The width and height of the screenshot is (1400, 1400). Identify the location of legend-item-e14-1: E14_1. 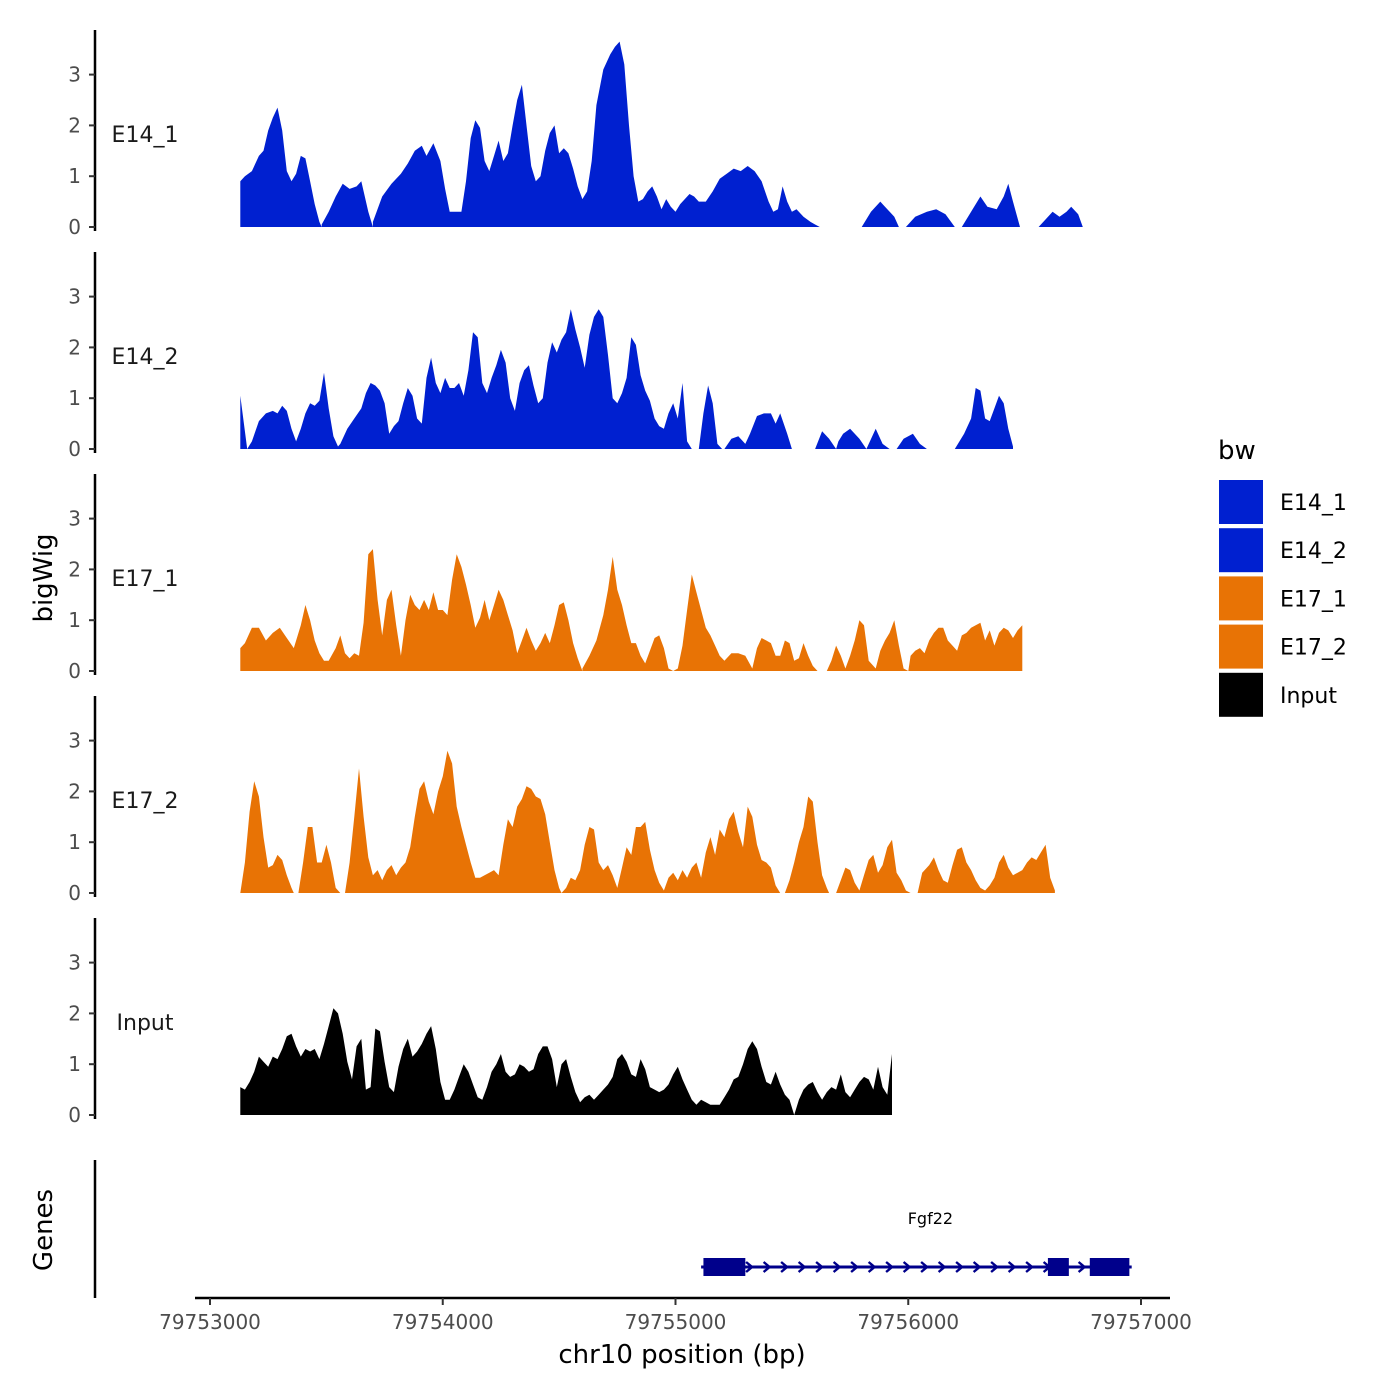
(1283, 502).